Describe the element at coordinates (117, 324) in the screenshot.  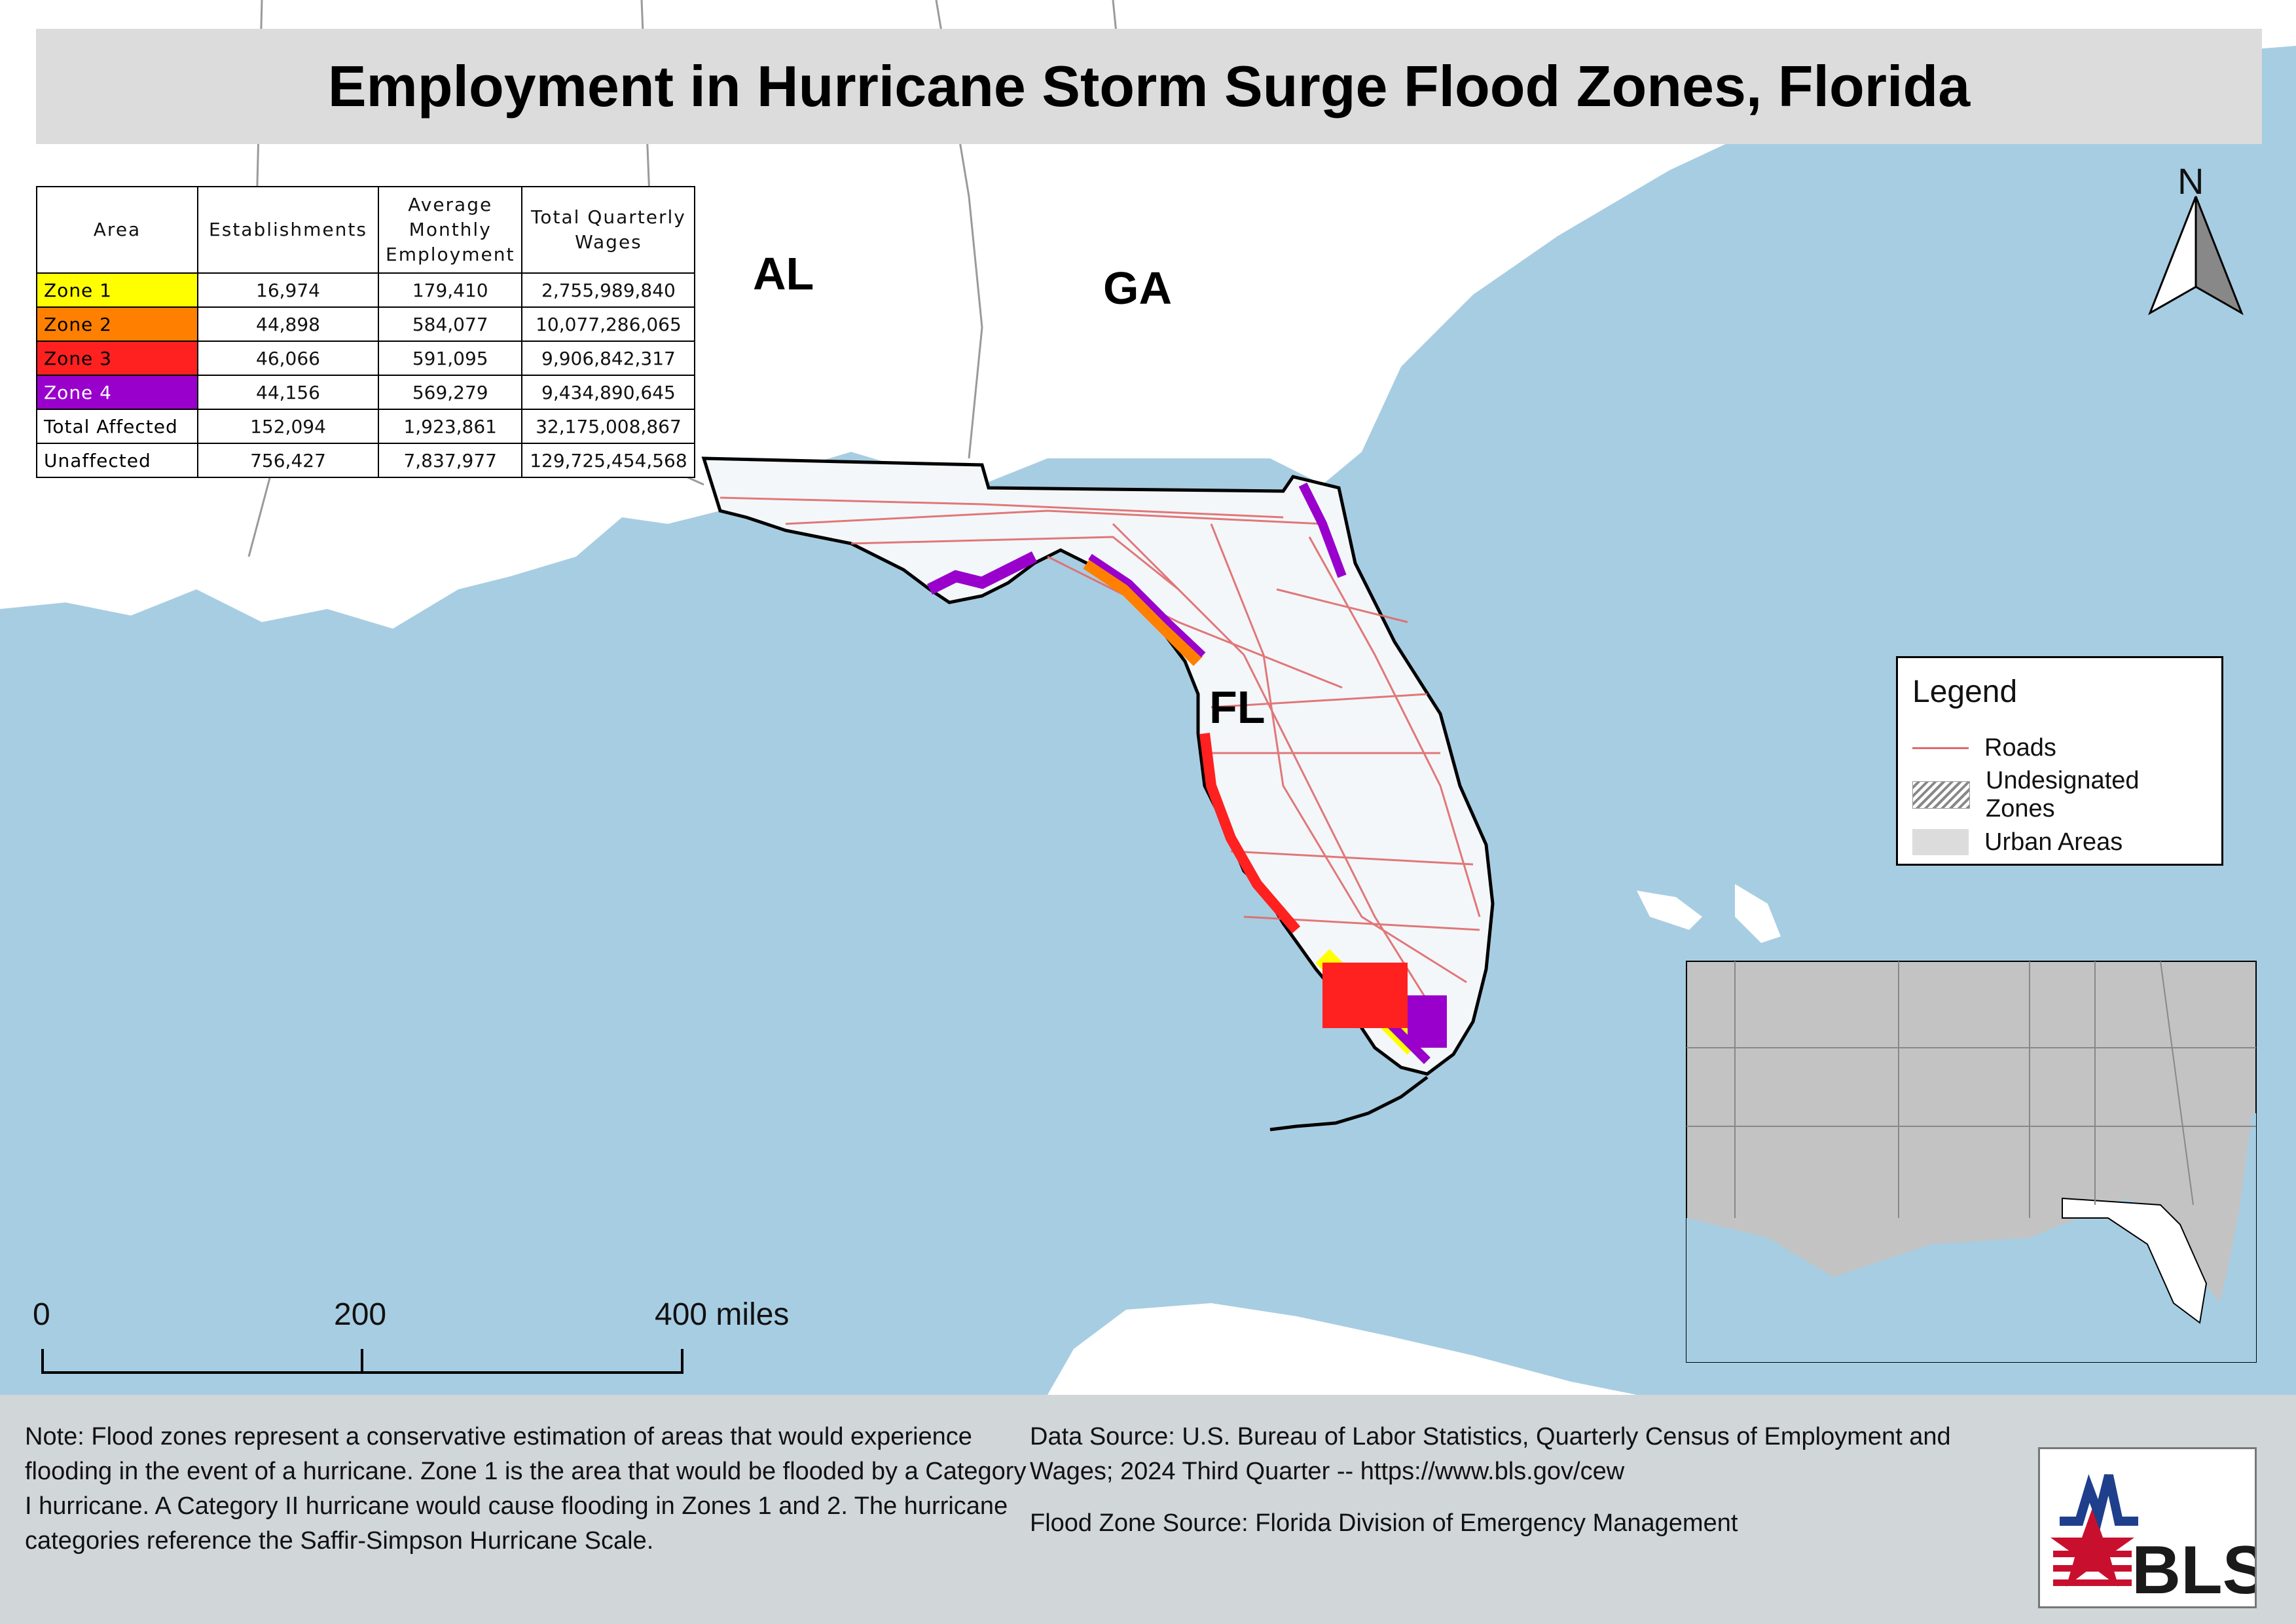
I see `area-cell: Zone 2` at that location.